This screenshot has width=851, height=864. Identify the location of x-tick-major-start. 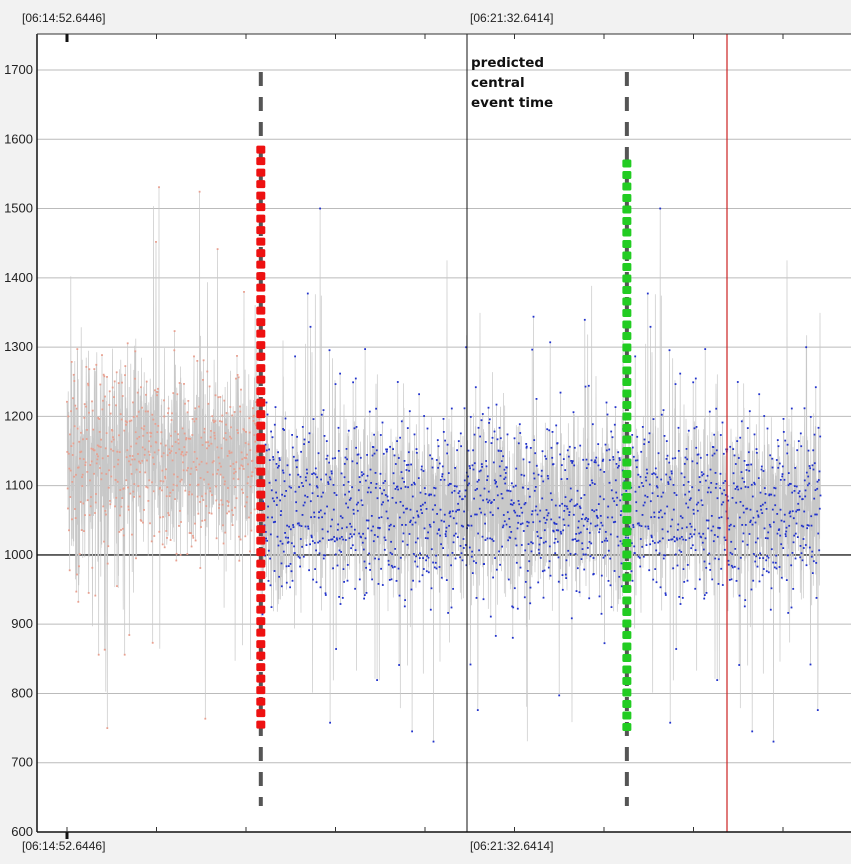
(67, 835).